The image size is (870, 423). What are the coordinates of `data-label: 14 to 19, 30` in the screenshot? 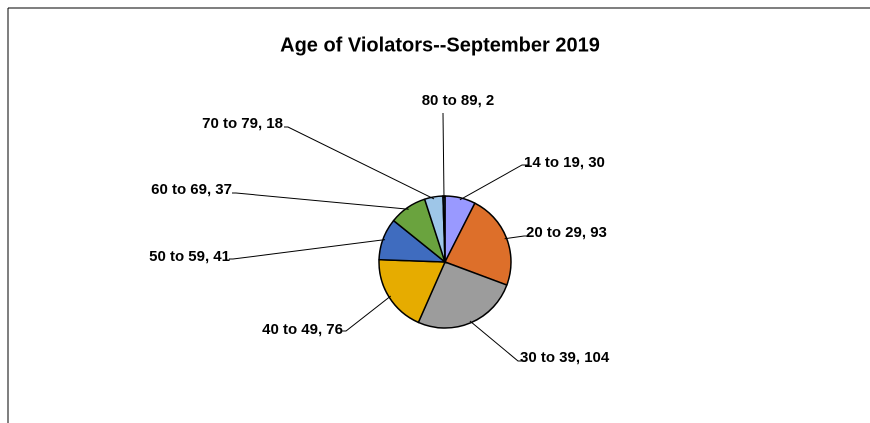 It's located at (564, 162).